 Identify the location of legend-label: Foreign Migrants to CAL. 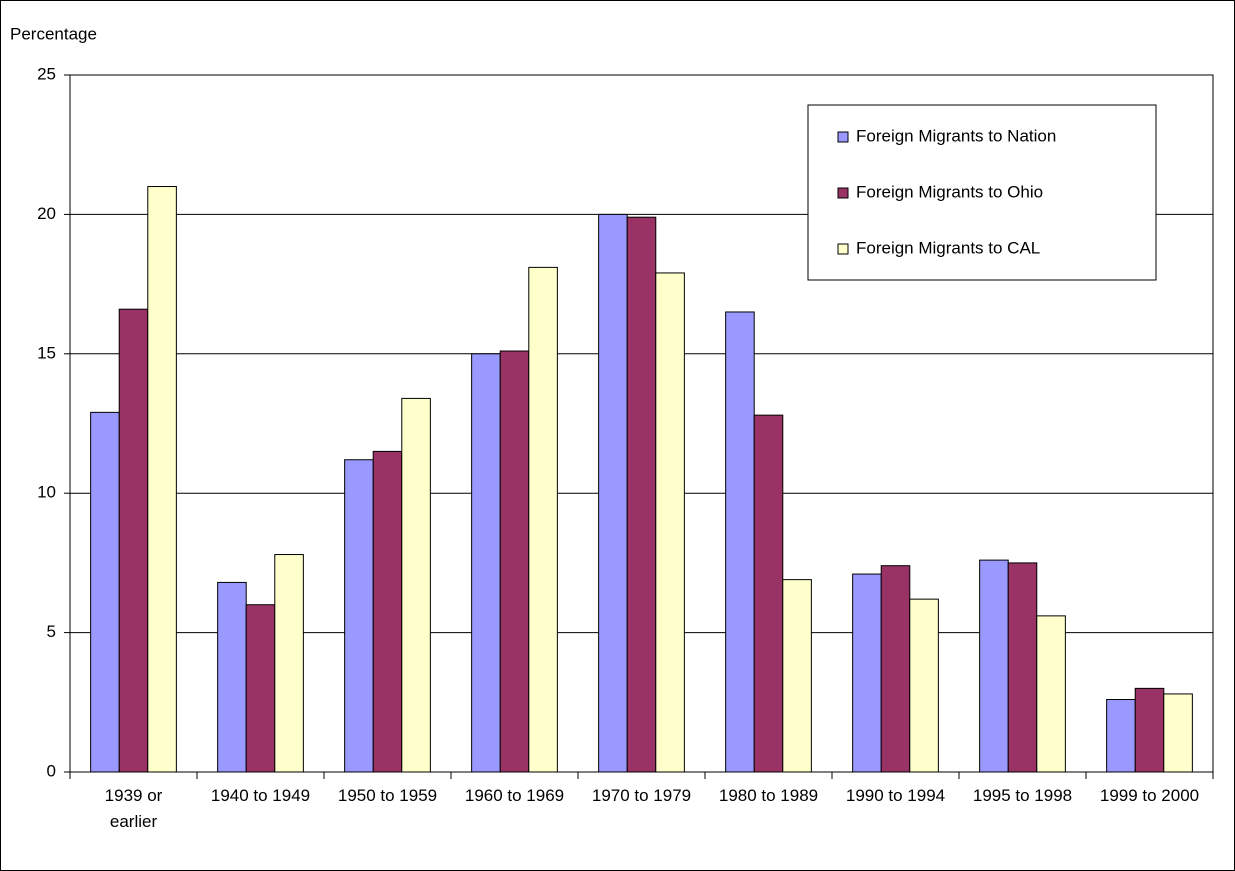
(948, 247).